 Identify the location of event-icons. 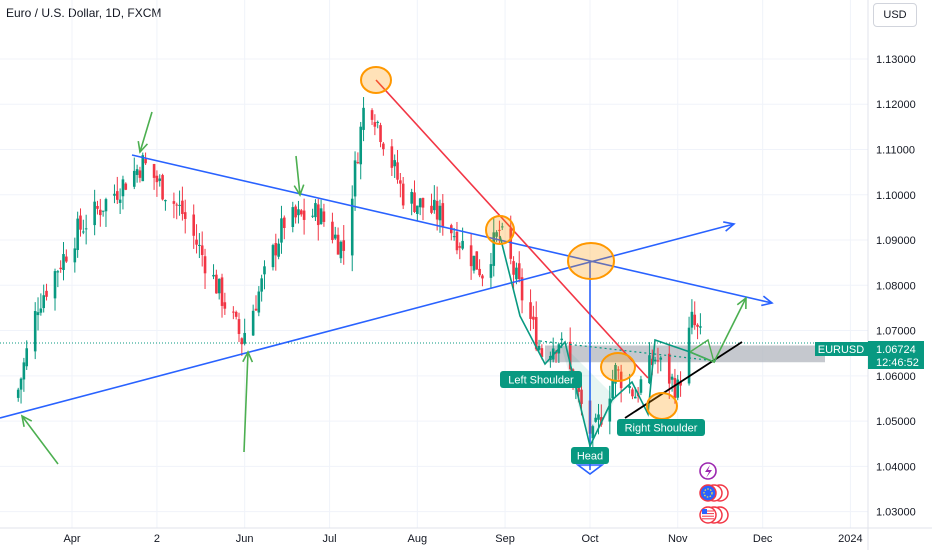
(714, 493).